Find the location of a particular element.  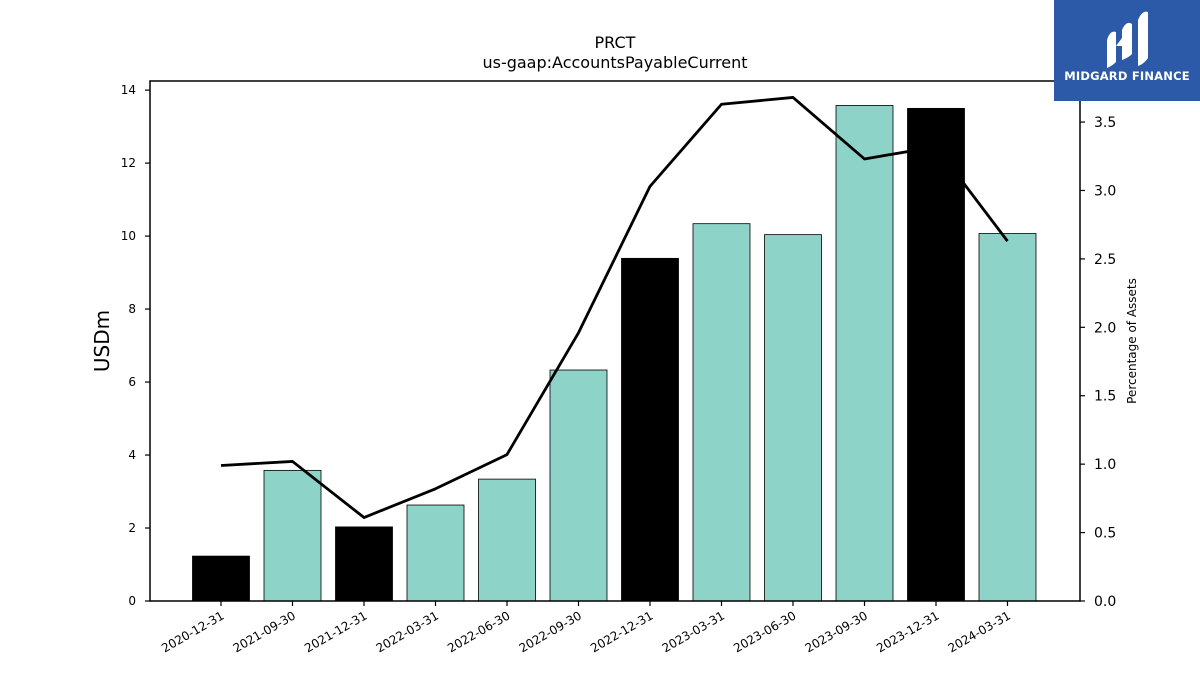

y2-tick-label: 0.5 is located at coordinates (1105, 534).